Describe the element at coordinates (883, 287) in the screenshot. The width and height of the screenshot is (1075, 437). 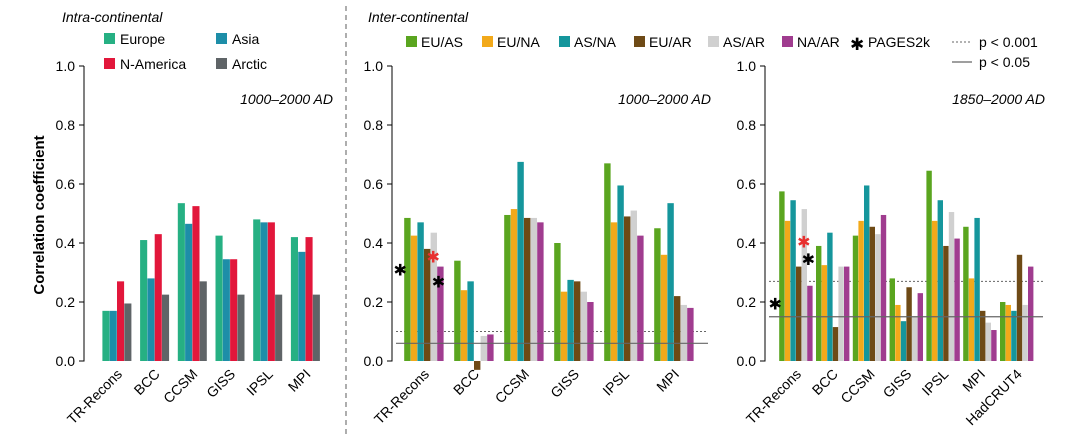
I see `bar-ccsm-na-ar` at that location.